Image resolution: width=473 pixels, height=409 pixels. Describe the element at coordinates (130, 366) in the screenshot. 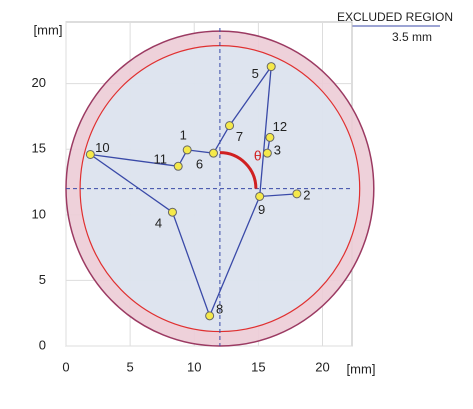

I see `x-tick-label: 5` at that location.